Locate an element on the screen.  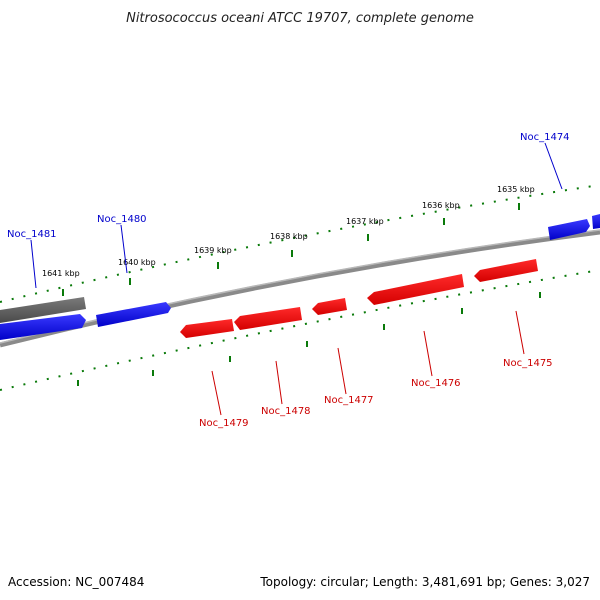
gene-label-noc-1476: Noc_1476 is located at coordinates (436, 383).